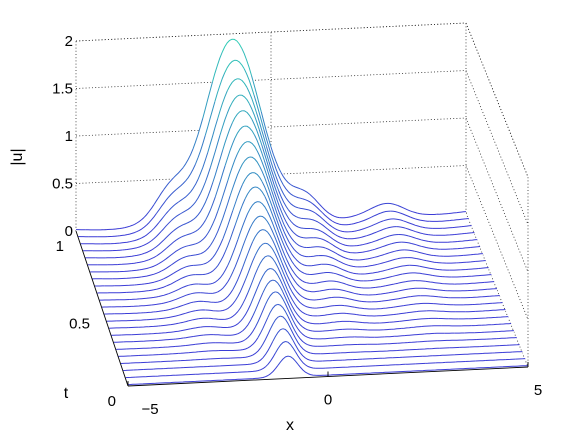  I want to click on curve-mask, so click(315, 321).